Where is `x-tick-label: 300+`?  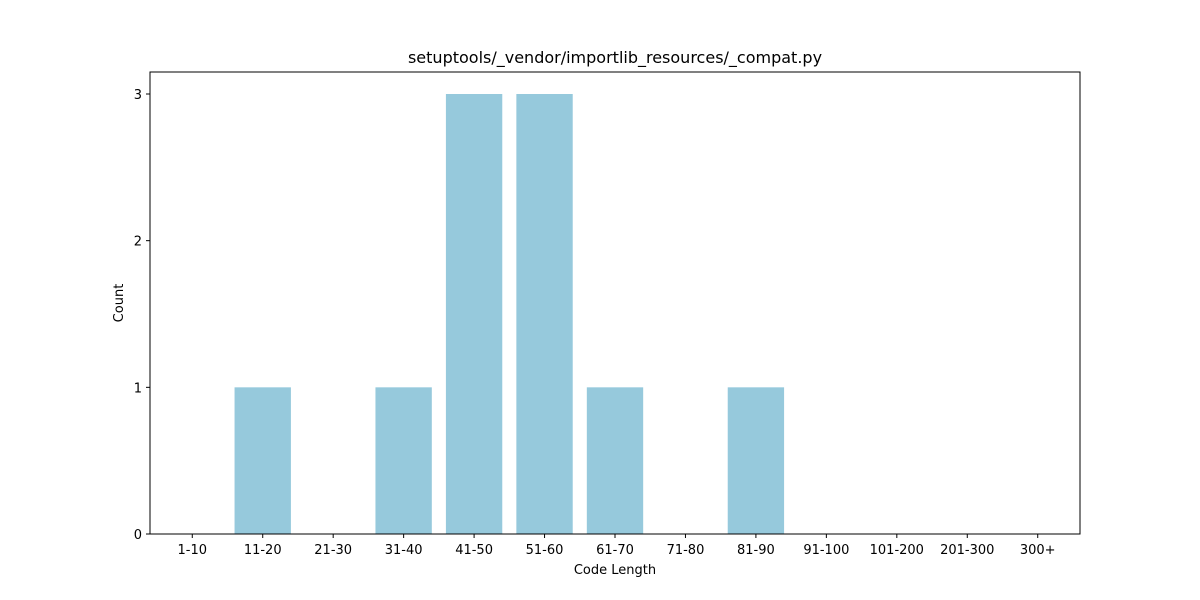
x-tick-label: 300+ is located at coordinates (1038, 550).